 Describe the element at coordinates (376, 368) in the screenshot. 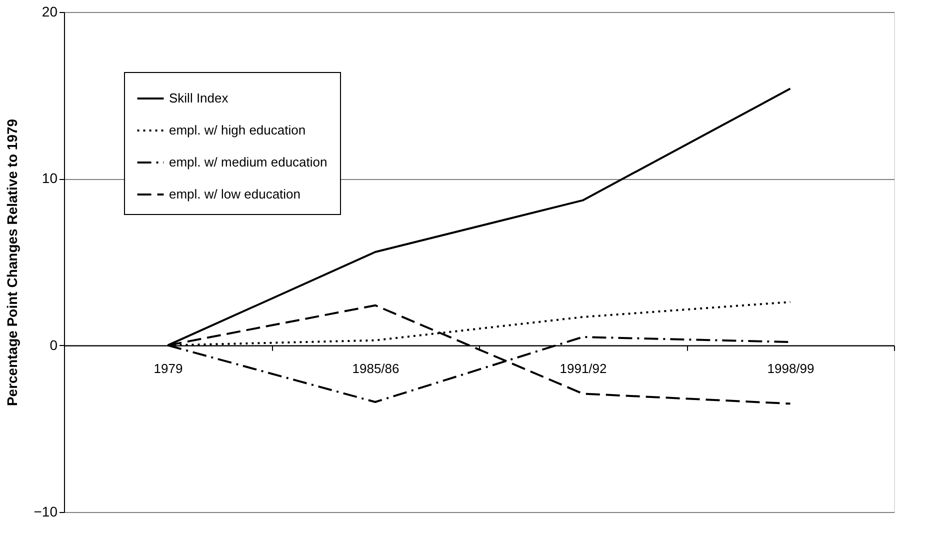

I see `x-tick-label: 1985/86` at that location.